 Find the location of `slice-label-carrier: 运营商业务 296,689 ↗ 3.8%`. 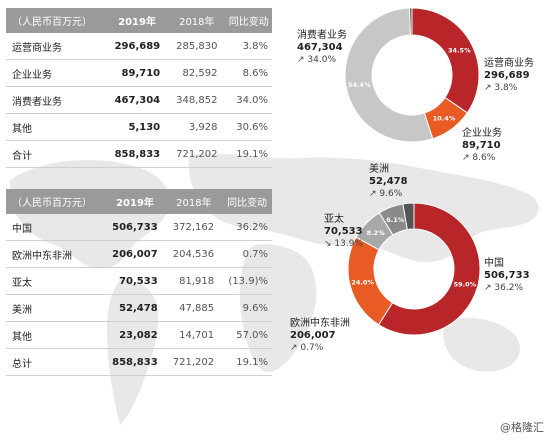

slice-label-carrier: 运营商业务 296,689 ↗ 3.8% is located at coordinates (509, 76).